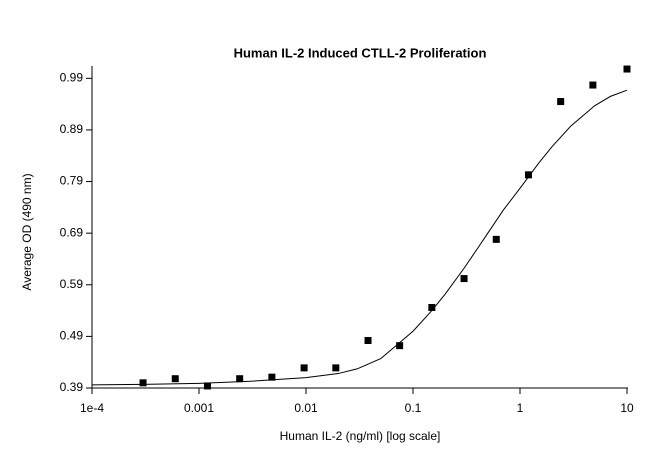 This screenshot has height=461, width=650. I want to click on y-tick-label: 0.99, so click(72, 77).